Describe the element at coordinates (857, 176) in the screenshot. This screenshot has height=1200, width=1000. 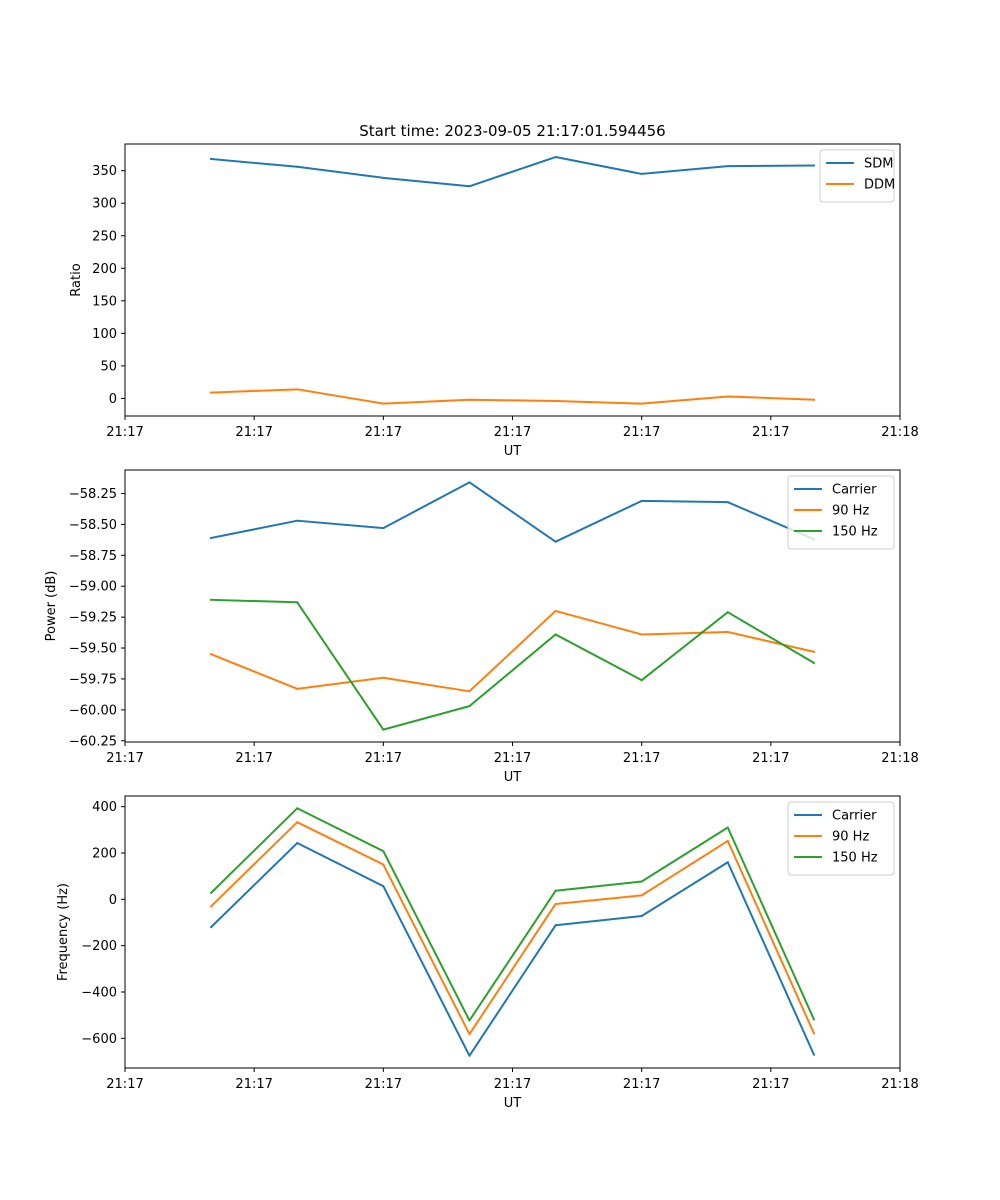
I see `legend: SDM DDM` at that location.